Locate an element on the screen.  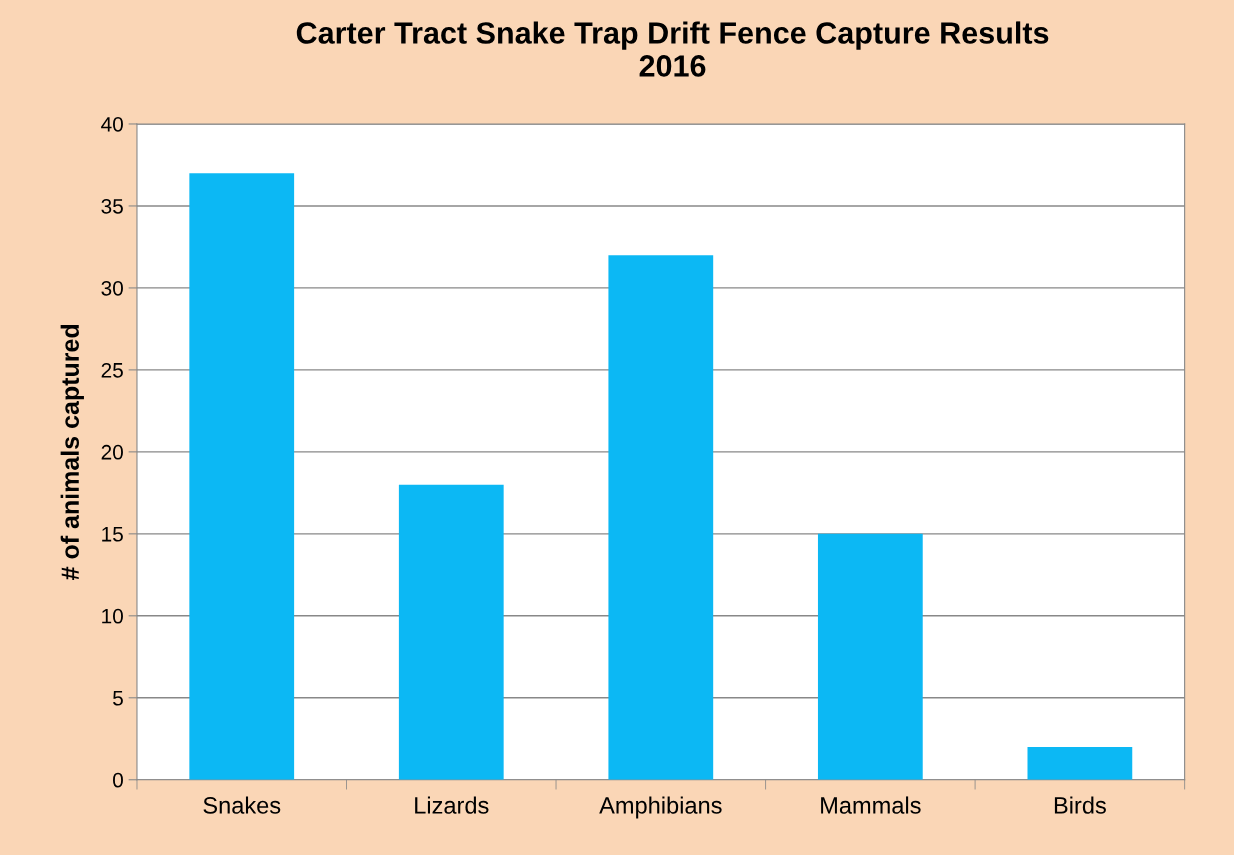
y-tick-label: 30 is located at coordinates (112, 288).